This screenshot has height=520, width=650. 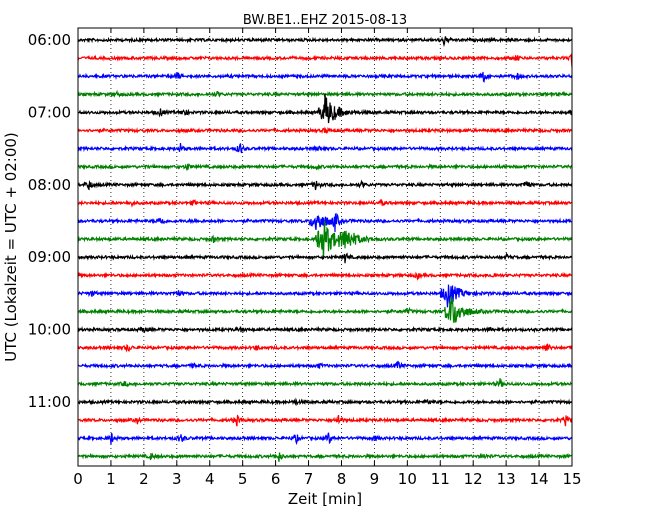 I want to click on x-tick-label: 2, so click(x=144, y=479).